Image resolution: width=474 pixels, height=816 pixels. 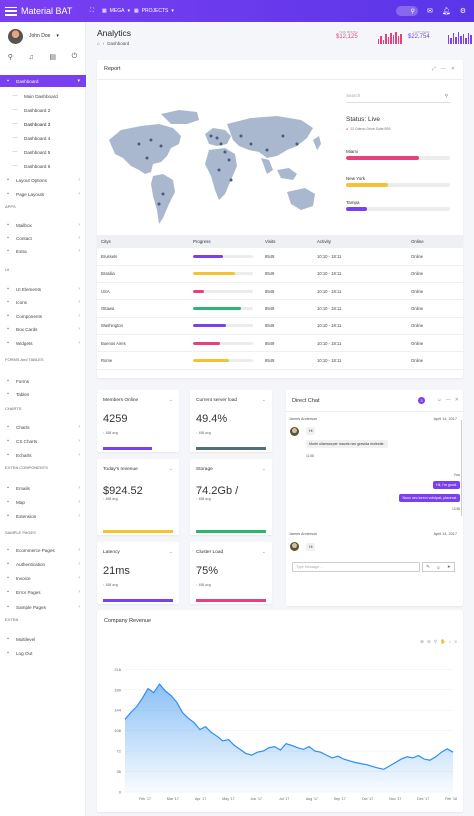 What do you see at coordinates (31, 57) in the screenshot?
I see `bell-icon: ♫` at bounding box center [31, 57].